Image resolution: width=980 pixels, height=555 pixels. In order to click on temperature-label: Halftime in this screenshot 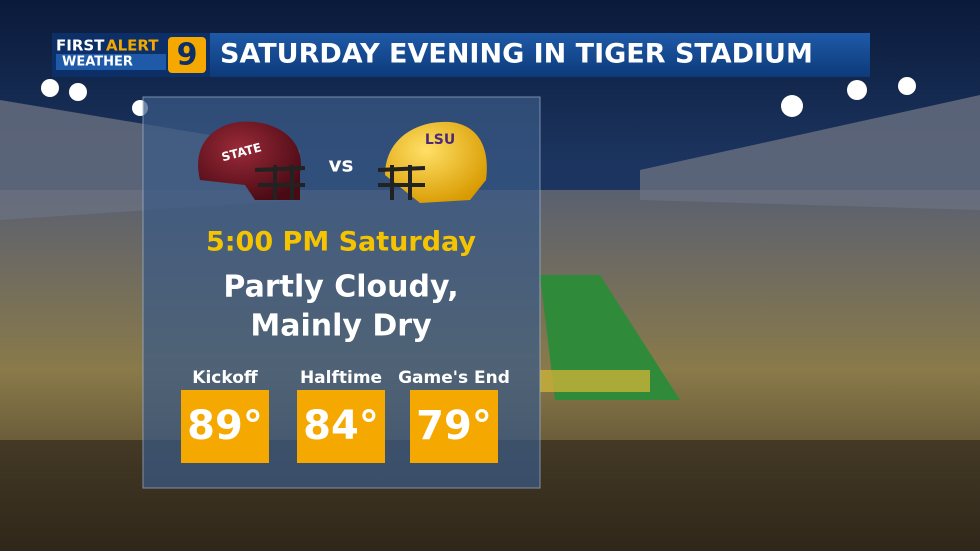, I will do `click(341, 378)`.